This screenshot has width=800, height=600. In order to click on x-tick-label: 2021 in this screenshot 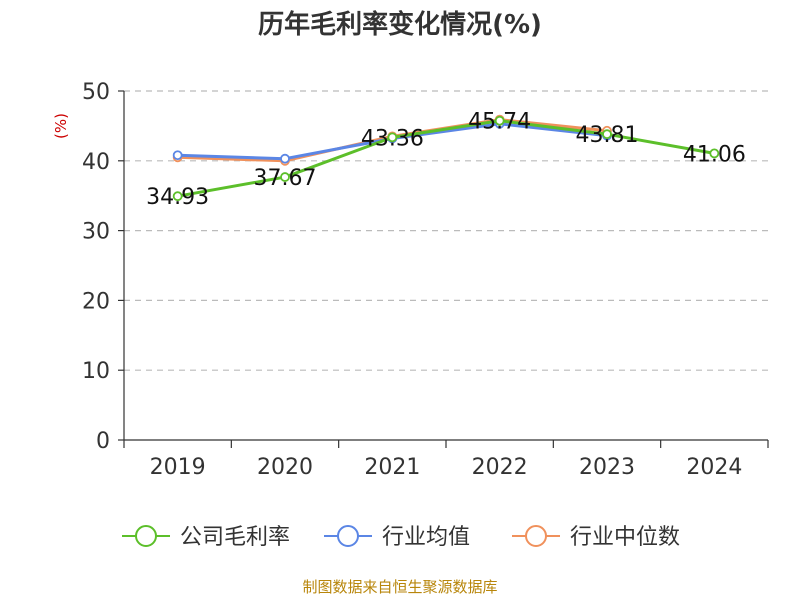, I will do `click(392, 467)`.